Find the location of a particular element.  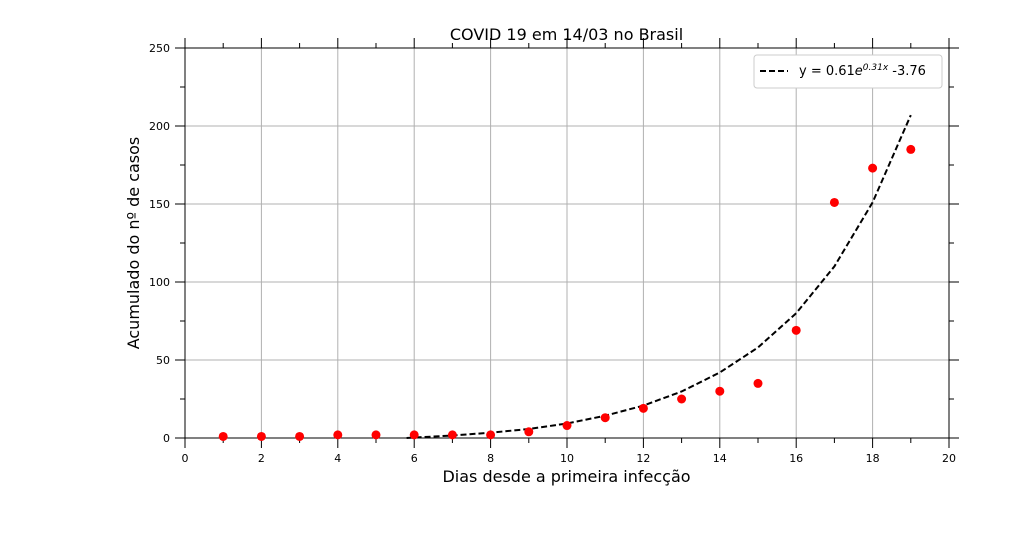

legend-box is located at coordinates (848, 71).